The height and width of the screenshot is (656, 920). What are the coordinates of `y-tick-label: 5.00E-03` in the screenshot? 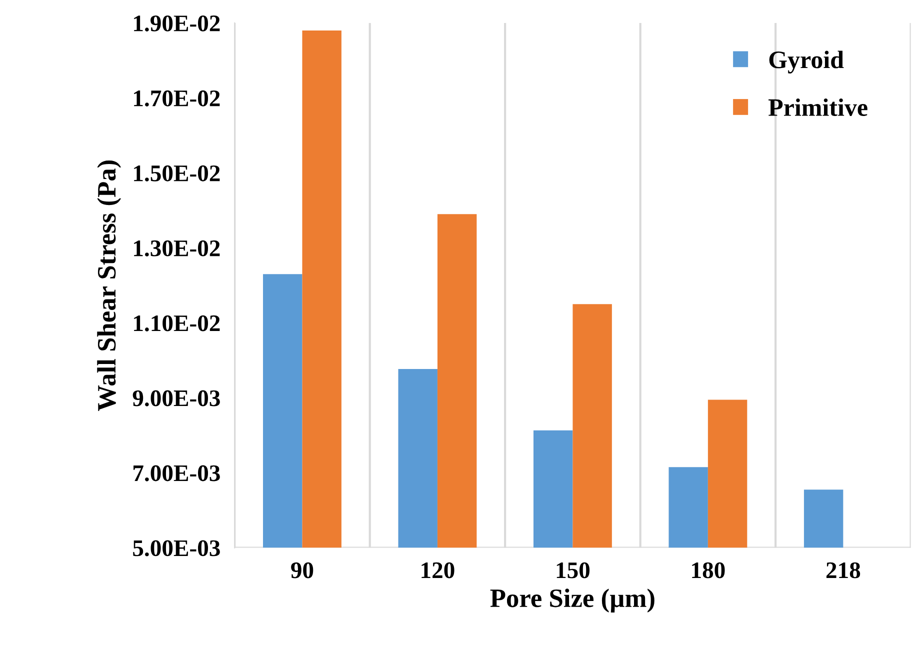 It's located at (176, 548).